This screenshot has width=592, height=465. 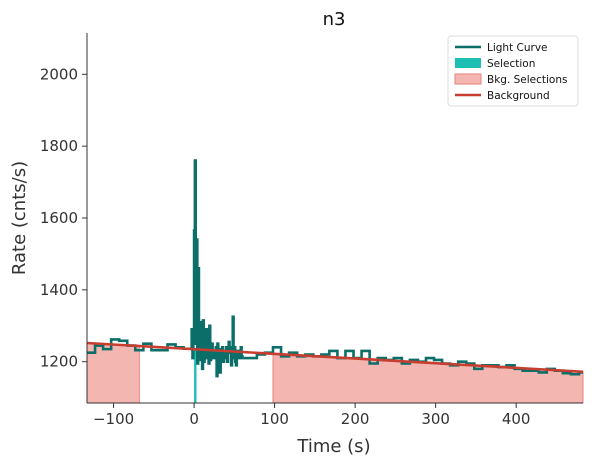 What do you see at coordinates (511, 64) in the screenshot?
I see `legend-label-2: Selection` at bounding box center [511, 64].